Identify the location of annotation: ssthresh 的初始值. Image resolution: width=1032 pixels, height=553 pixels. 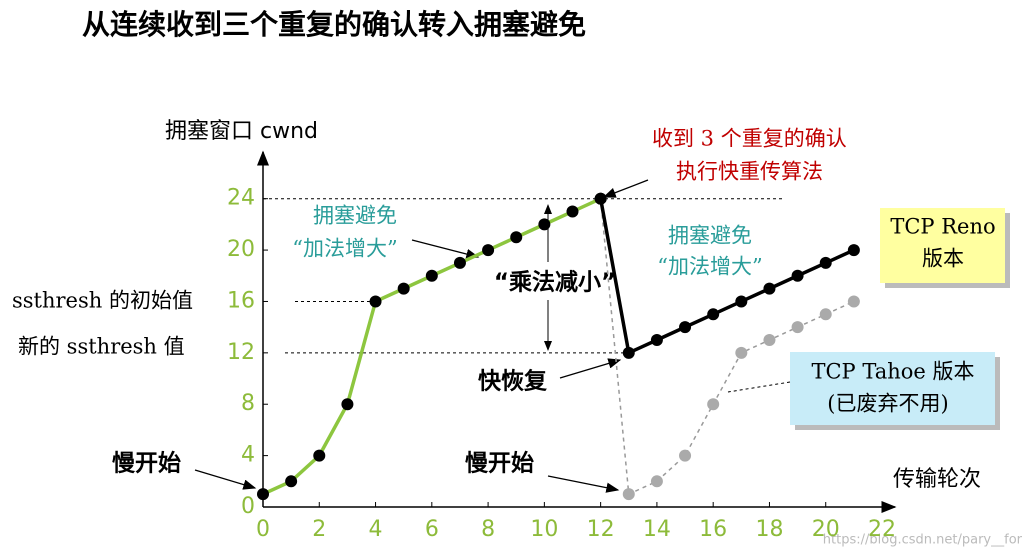
(102, 301).